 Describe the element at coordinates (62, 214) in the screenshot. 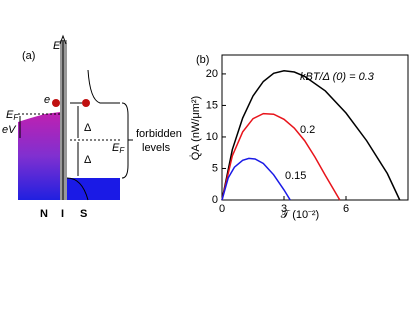

I see `label: I` at that location.